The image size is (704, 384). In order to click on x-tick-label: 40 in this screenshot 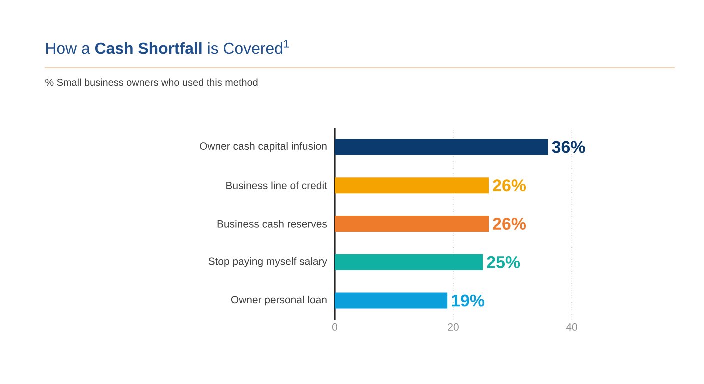, I will do `click(572, 327)`.